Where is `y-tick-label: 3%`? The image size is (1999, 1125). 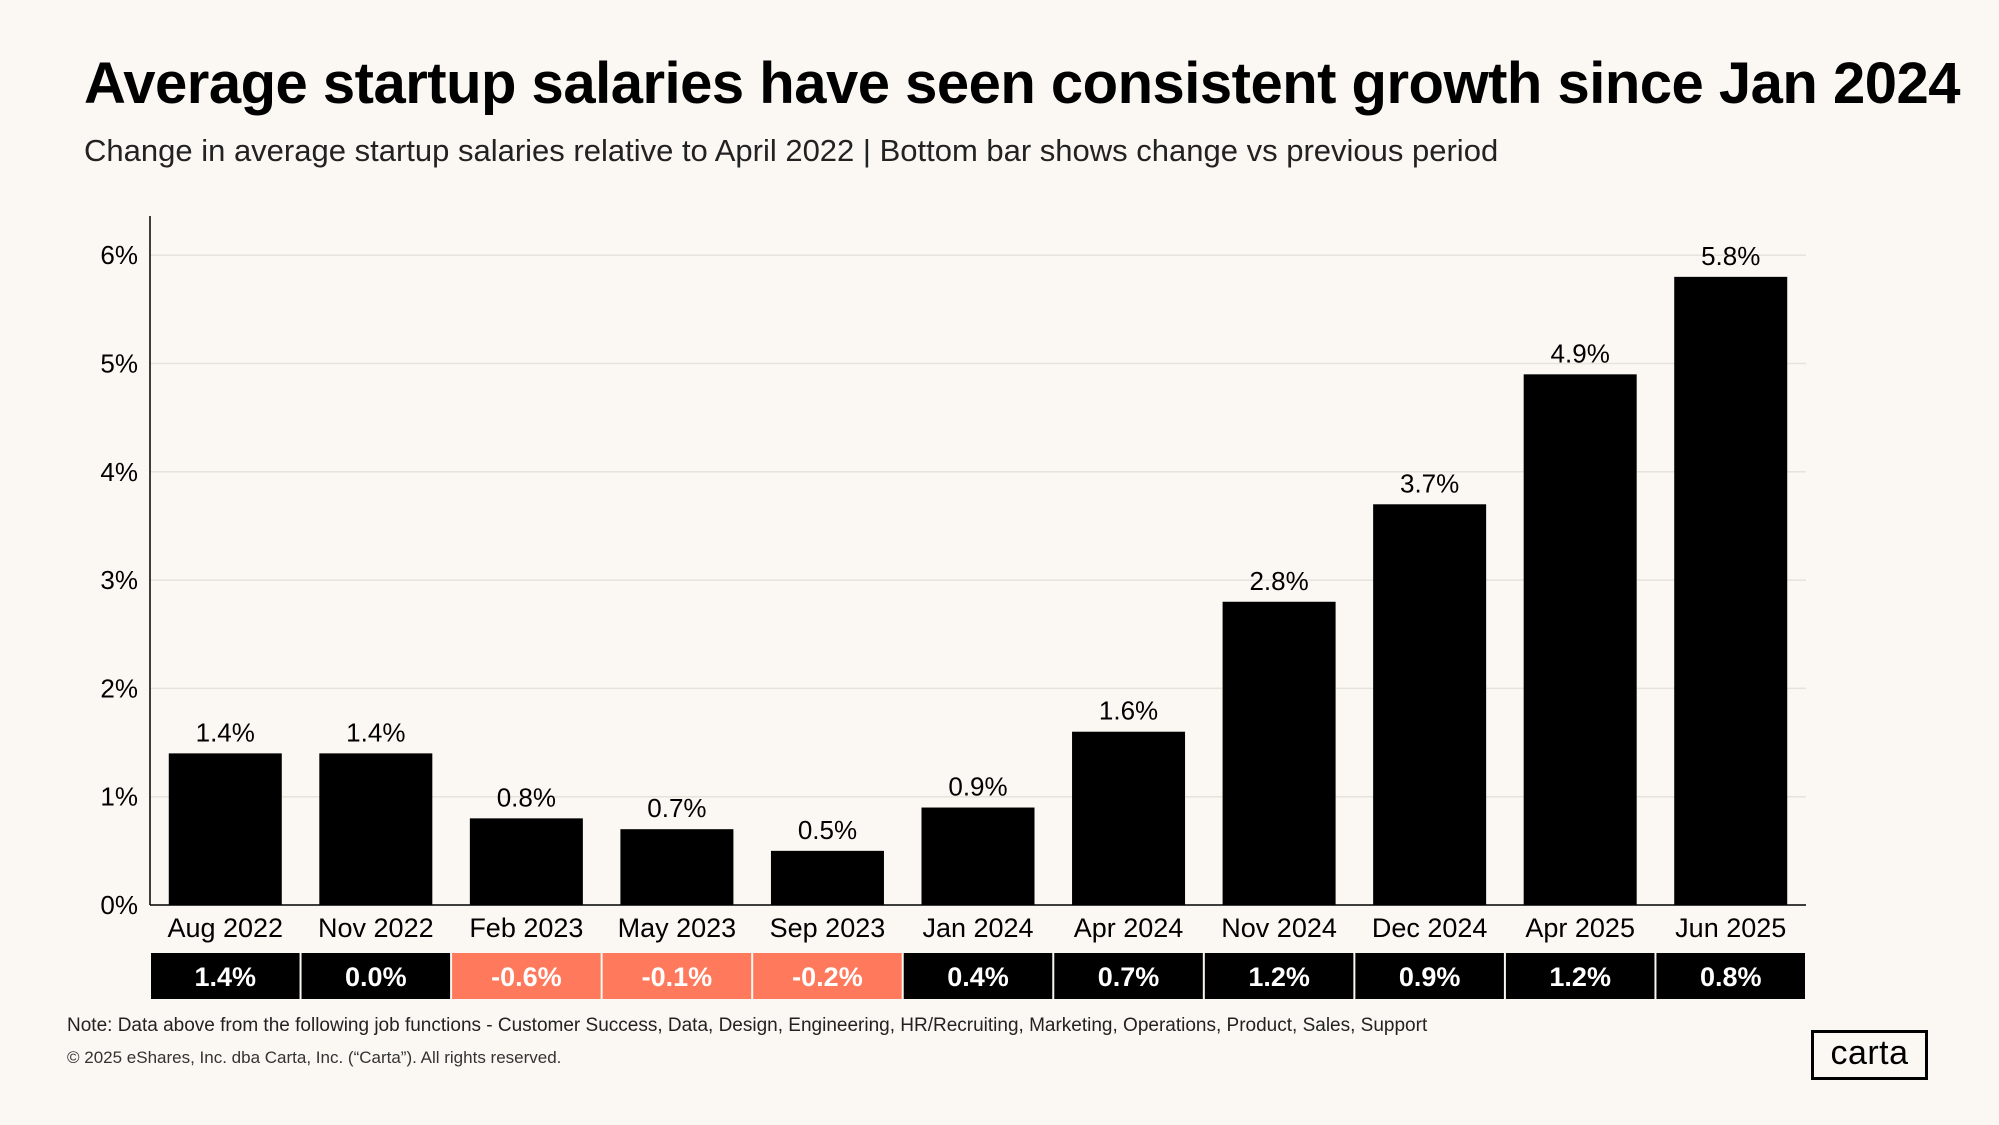 y-tick-label: 3% is located at coordinates (119, 580).